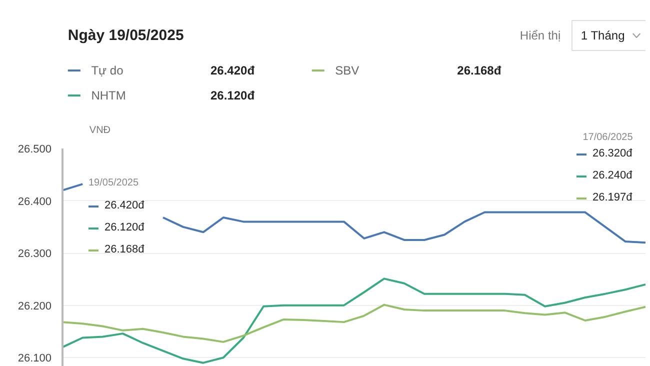  Describe the element at coordinates (354, 323) in the screenshot. I see `line-series` at that location.